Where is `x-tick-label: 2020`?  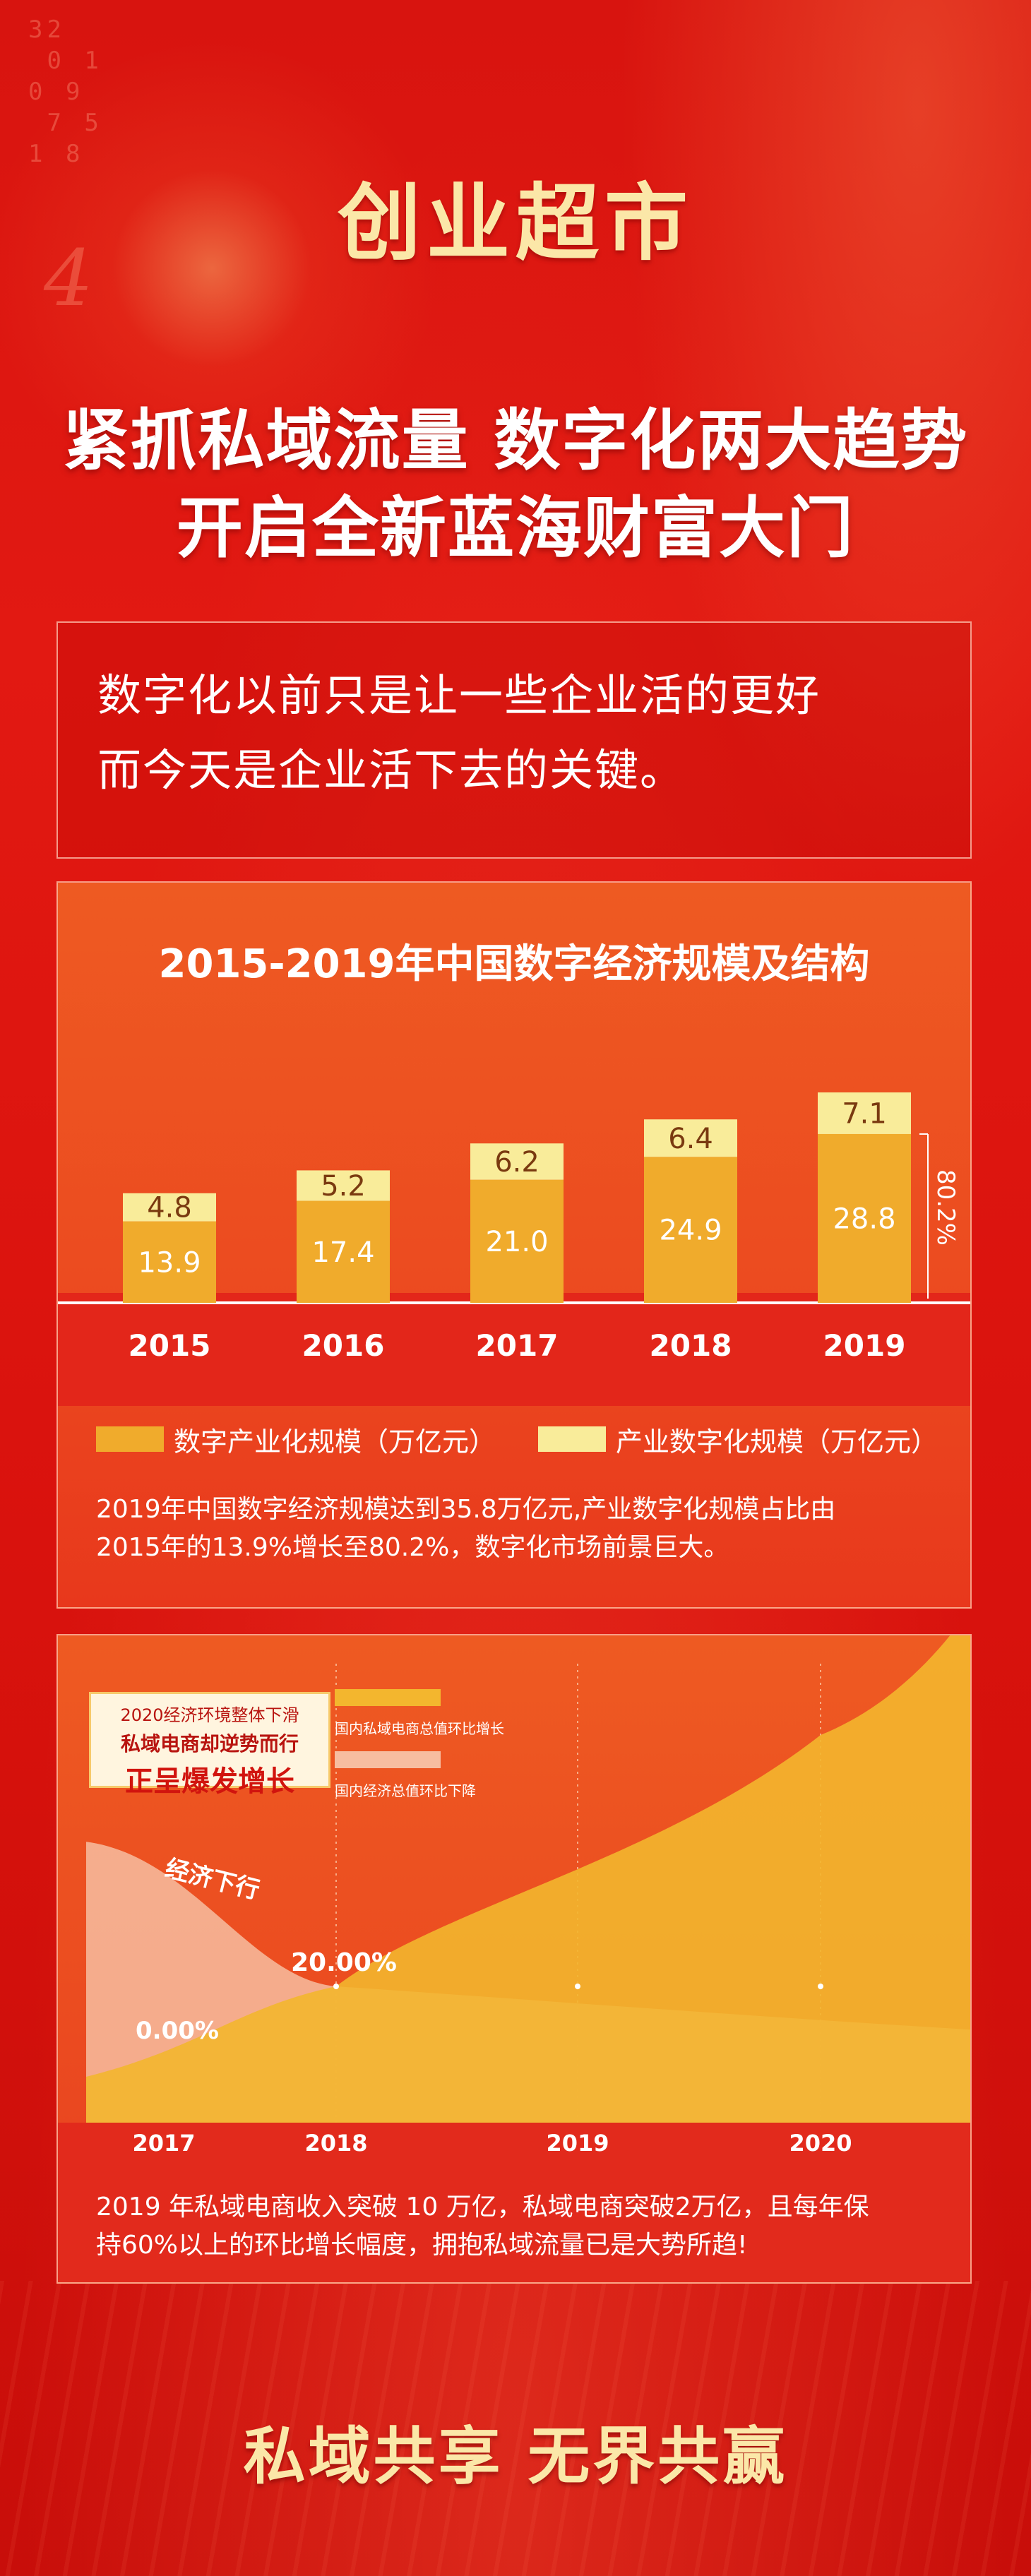 x-tick-label: 2020 is located at coordinates (820, 2143).